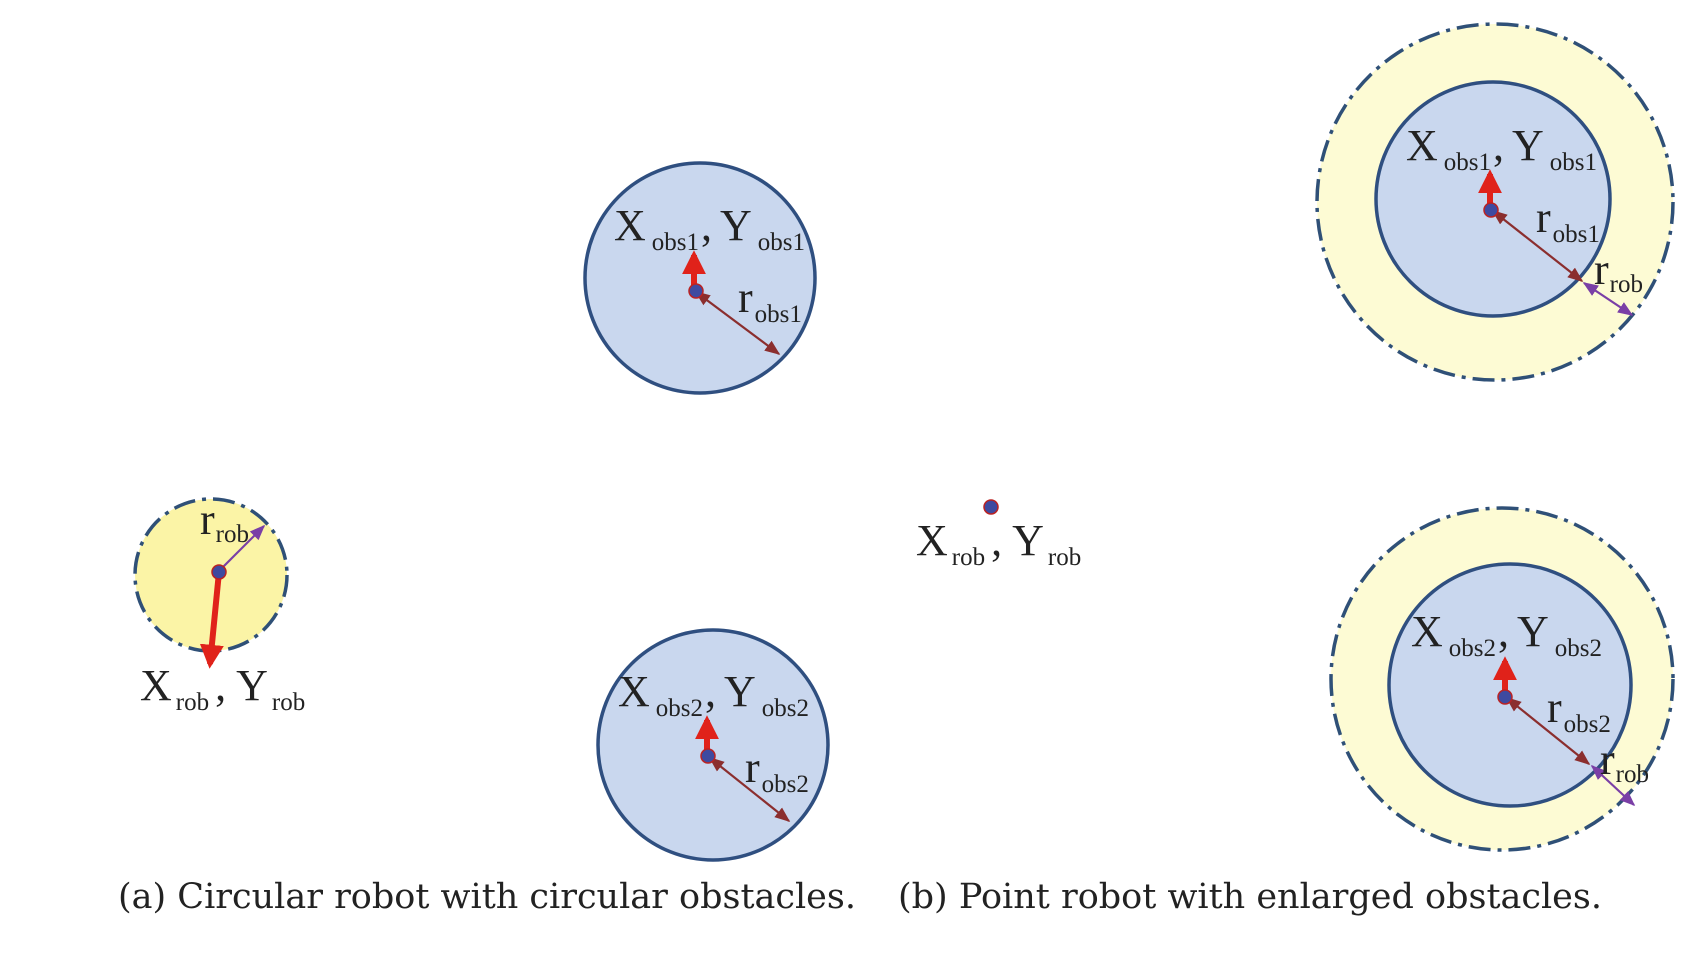  Describe the element at coordinates (991, 507) in the screenshot. I see `point-robot-dot` at that location.